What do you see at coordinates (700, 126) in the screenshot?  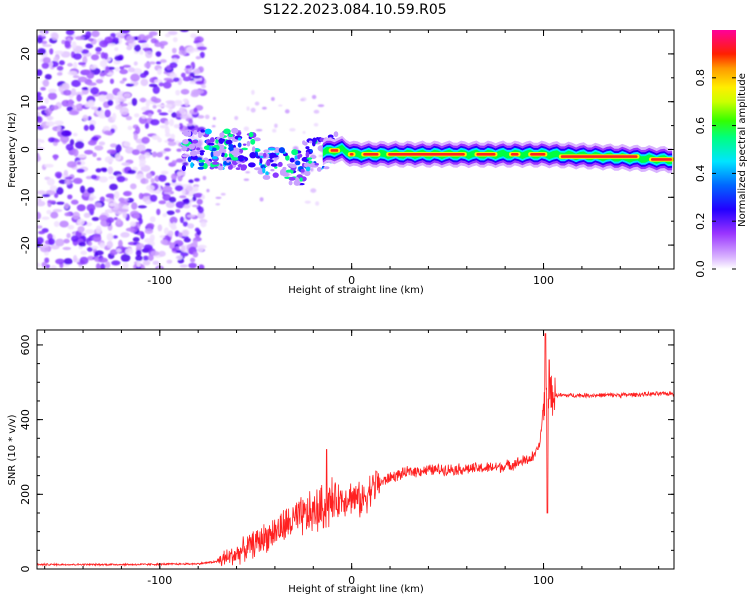 I see `colorbar-tick-label: 0.6` at bounding box center [700, 126].